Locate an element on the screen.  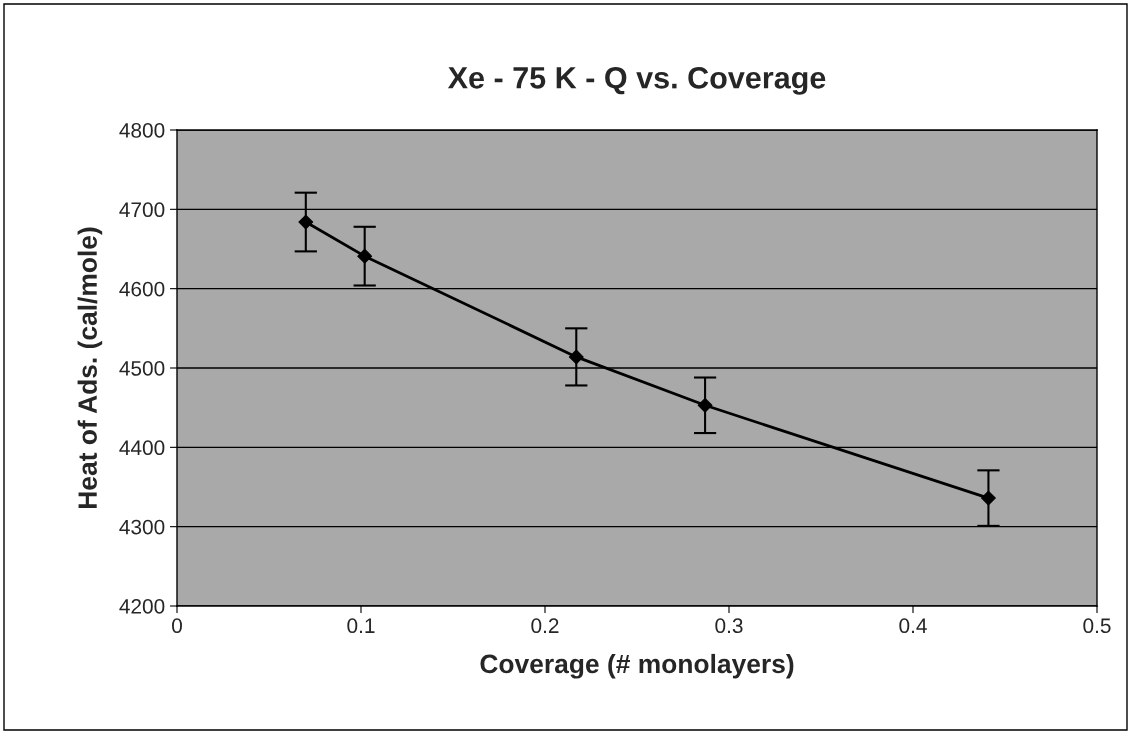
chart-title: Xe - 75 K - Q vs. Coverage is located at coordinates (636, 81).